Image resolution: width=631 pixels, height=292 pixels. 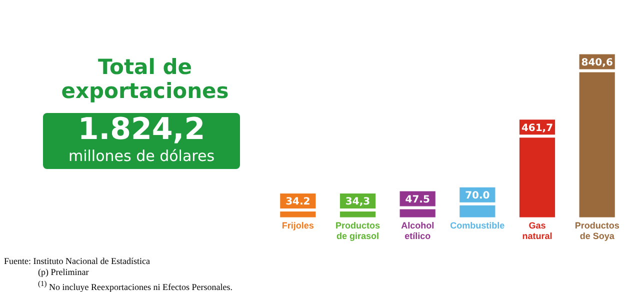 I want to click on text: millones de dólares, so click(x=141, y=156).